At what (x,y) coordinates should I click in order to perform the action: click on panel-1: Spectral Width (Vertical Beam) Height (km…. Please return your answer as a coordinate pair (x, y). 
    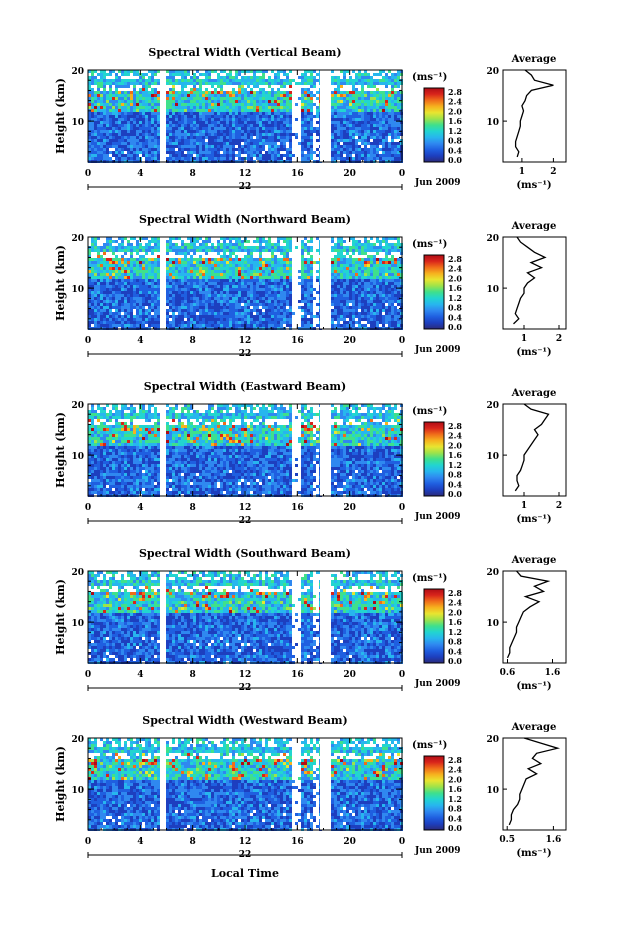
    Looking at the image, I should click on (310, 119).